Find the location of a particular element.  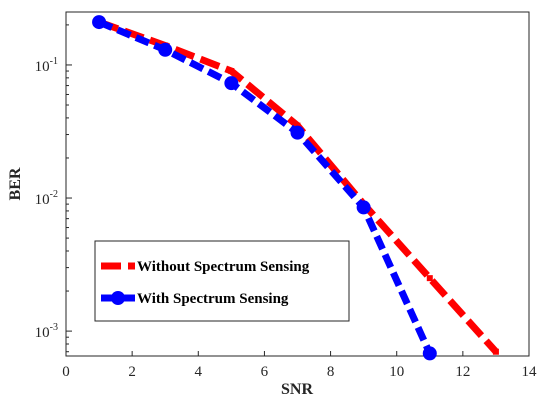

legend-label-with: With Spectrum Sensing is located at coordinates (213, 299).